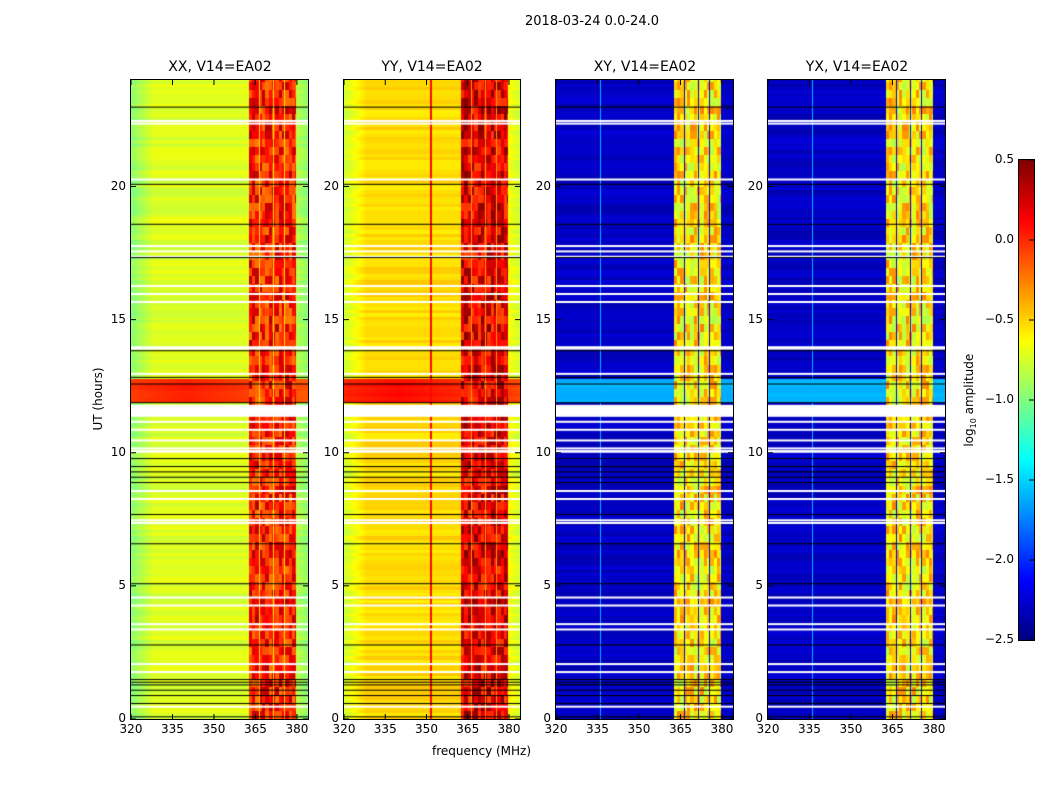  Describe the element at coordinates (645, 67) in the screenshot. I see `panel-title-xy: XY, V14=EA02` at that location.